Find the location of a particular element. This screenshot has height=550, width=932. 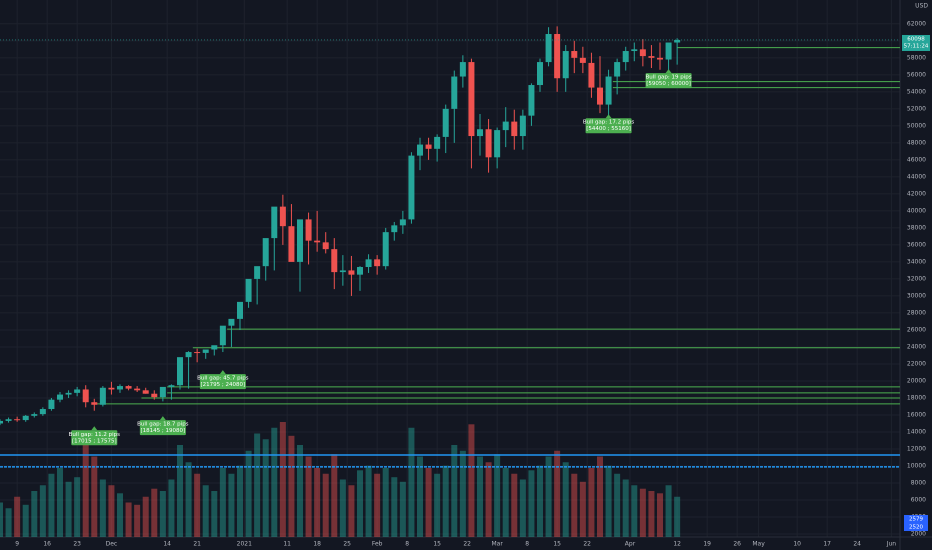

x-tick-label: 22 is located at coordinates (587, 544).